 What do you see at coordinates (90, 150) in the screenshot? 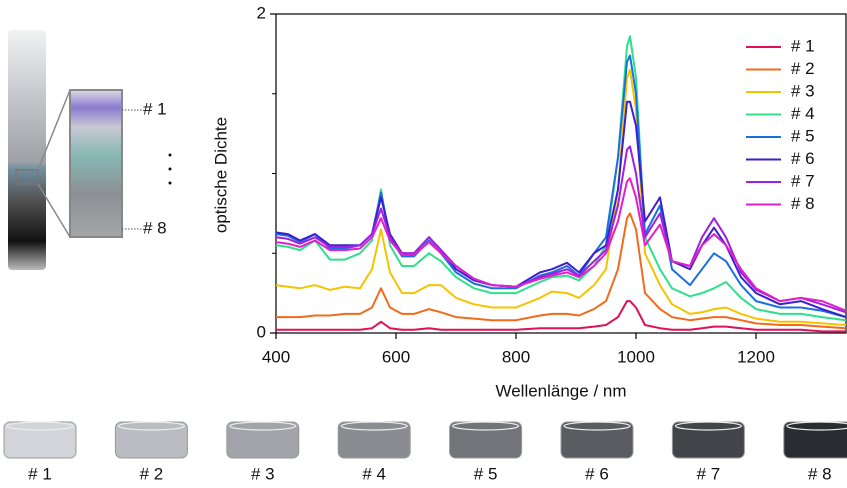
I see `tube-photo: # 1 # 8` at bounding box center [90, 150].